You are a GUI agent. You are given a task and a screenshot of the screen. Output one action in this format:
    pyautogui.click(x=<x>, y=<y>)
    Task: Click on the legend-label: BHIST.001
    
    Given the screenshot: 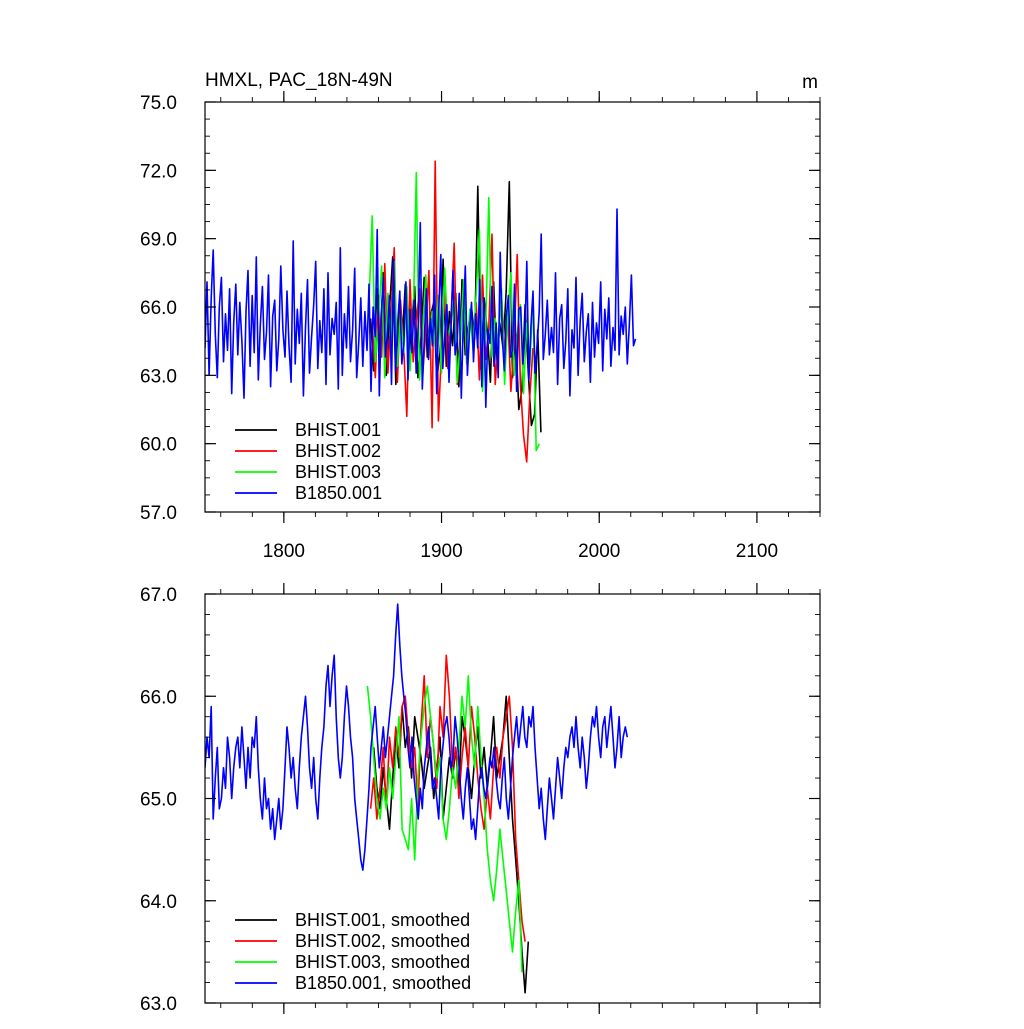 What is the action you would take?
    pyautogui.click(x=338, y=430)
    